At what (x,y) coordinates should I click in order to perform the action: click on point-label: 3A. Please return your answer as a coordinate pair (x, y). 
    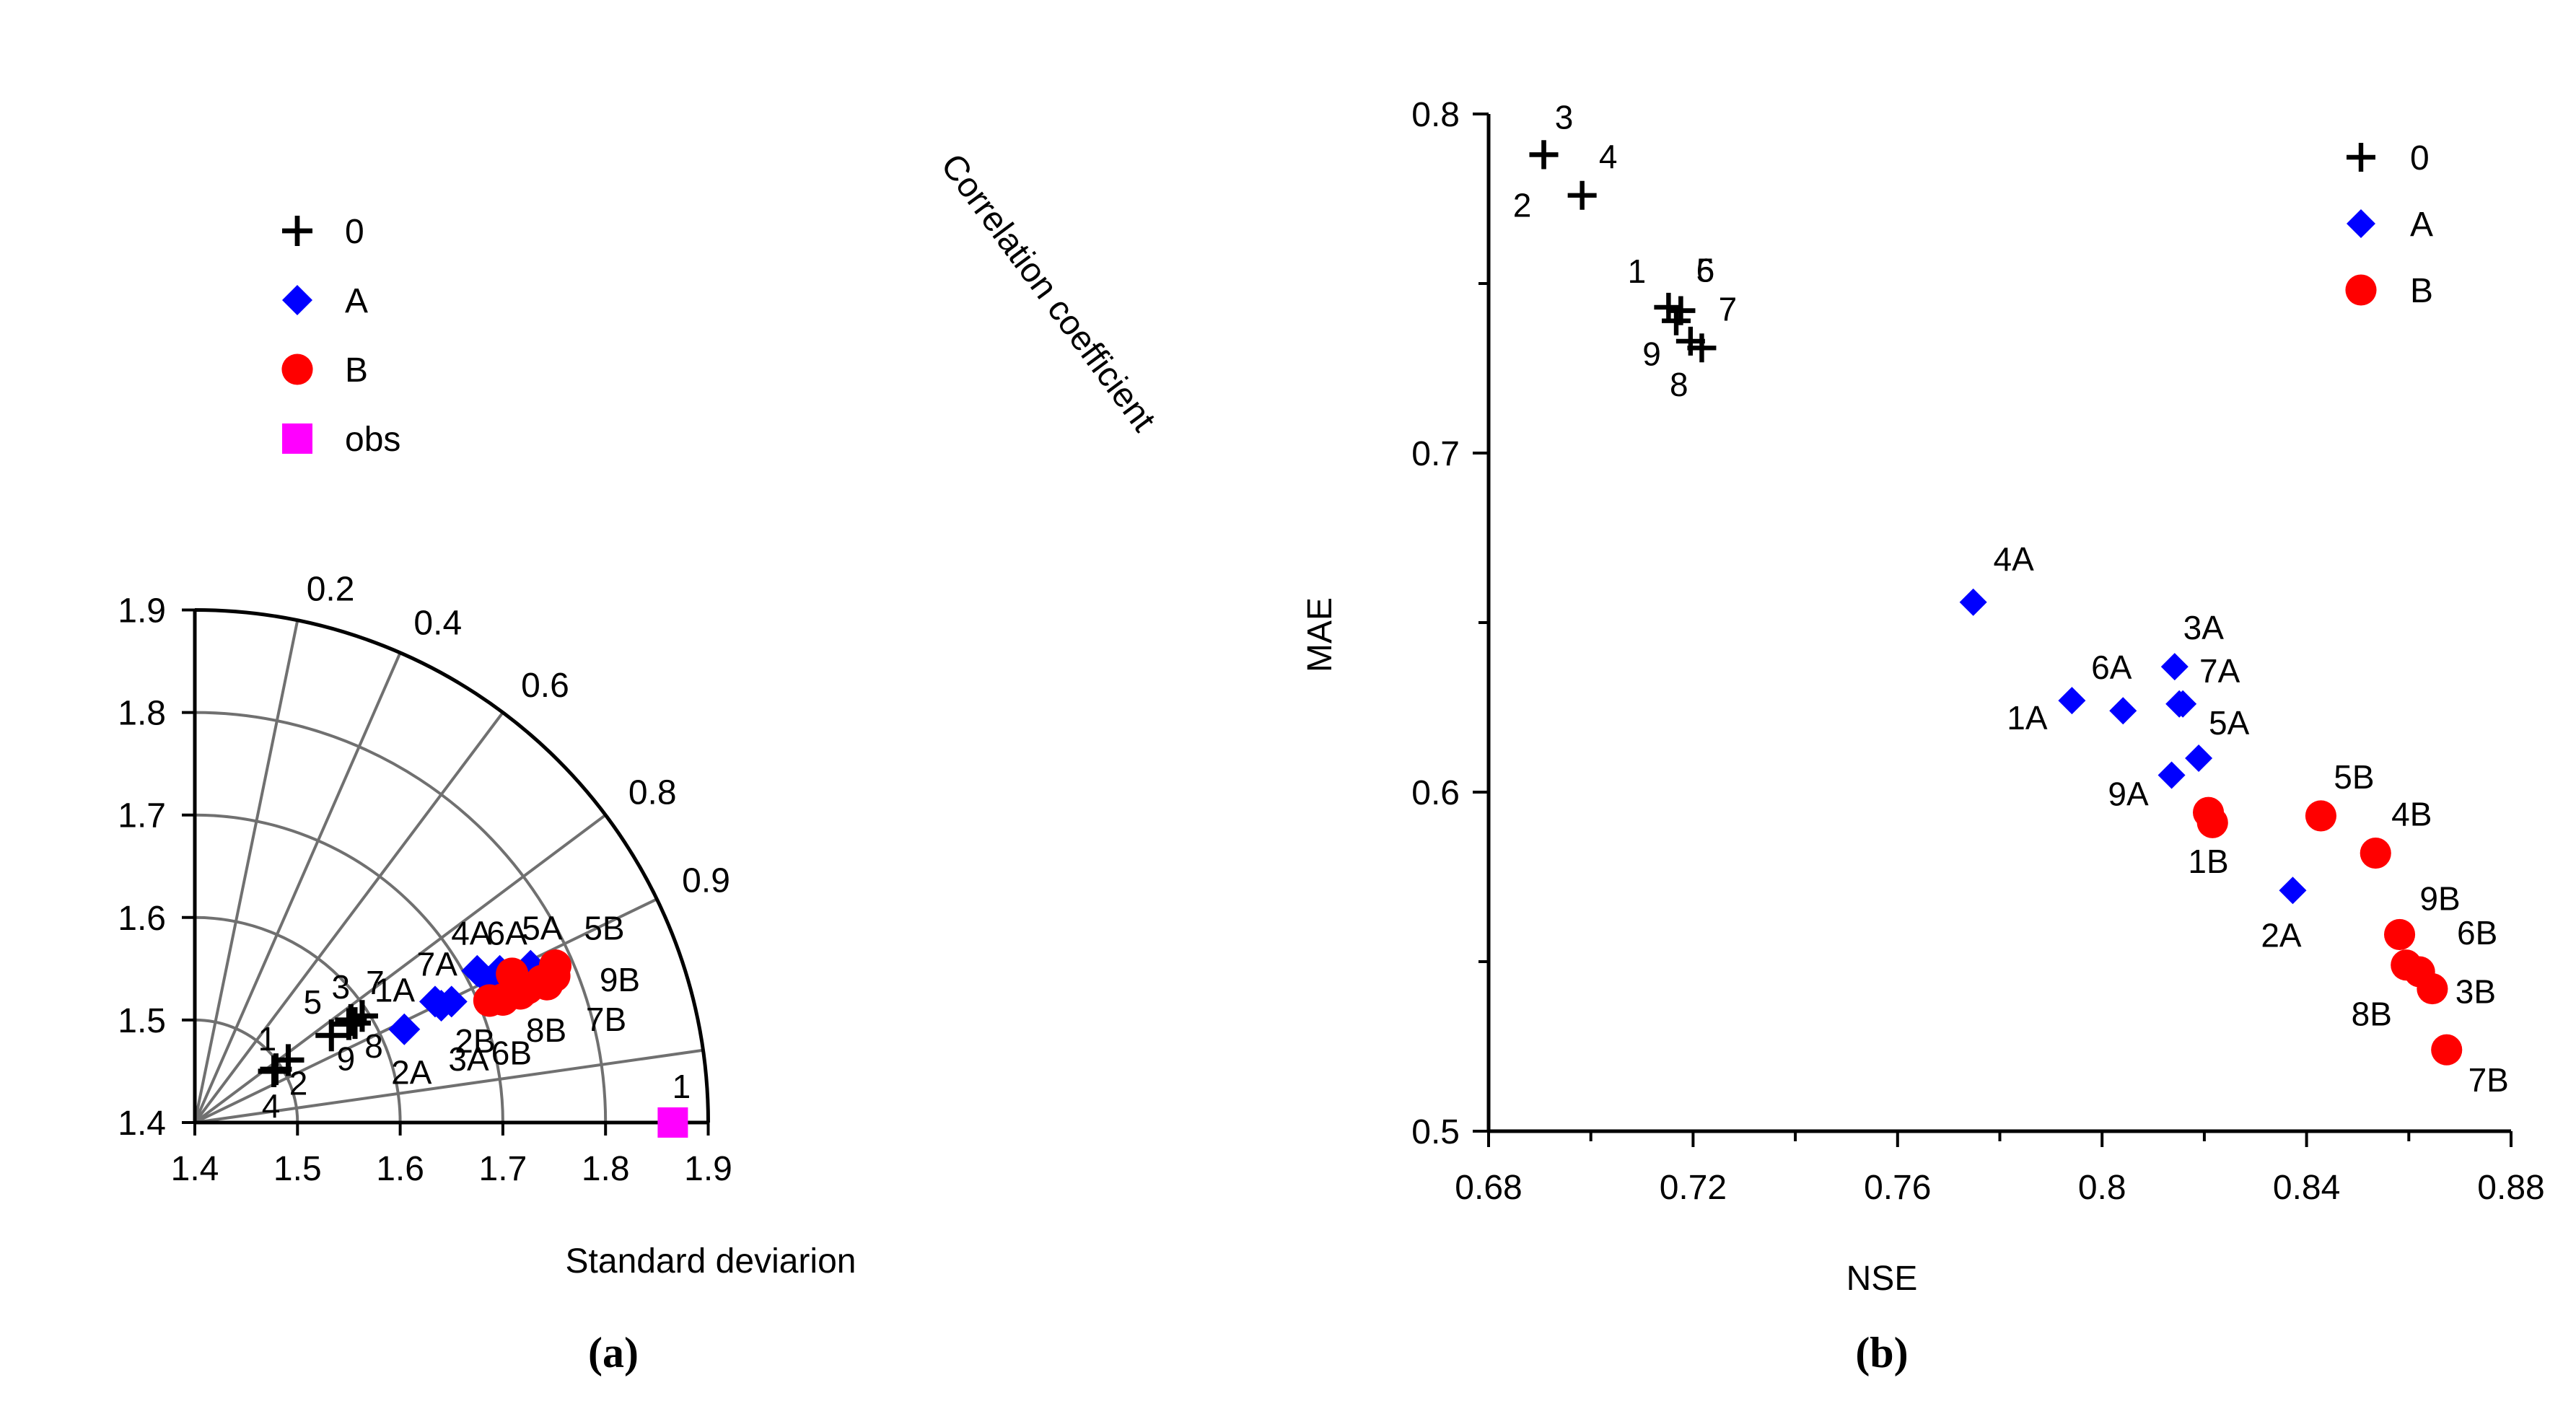
    Looking at the image, I should click on (2204, 627).